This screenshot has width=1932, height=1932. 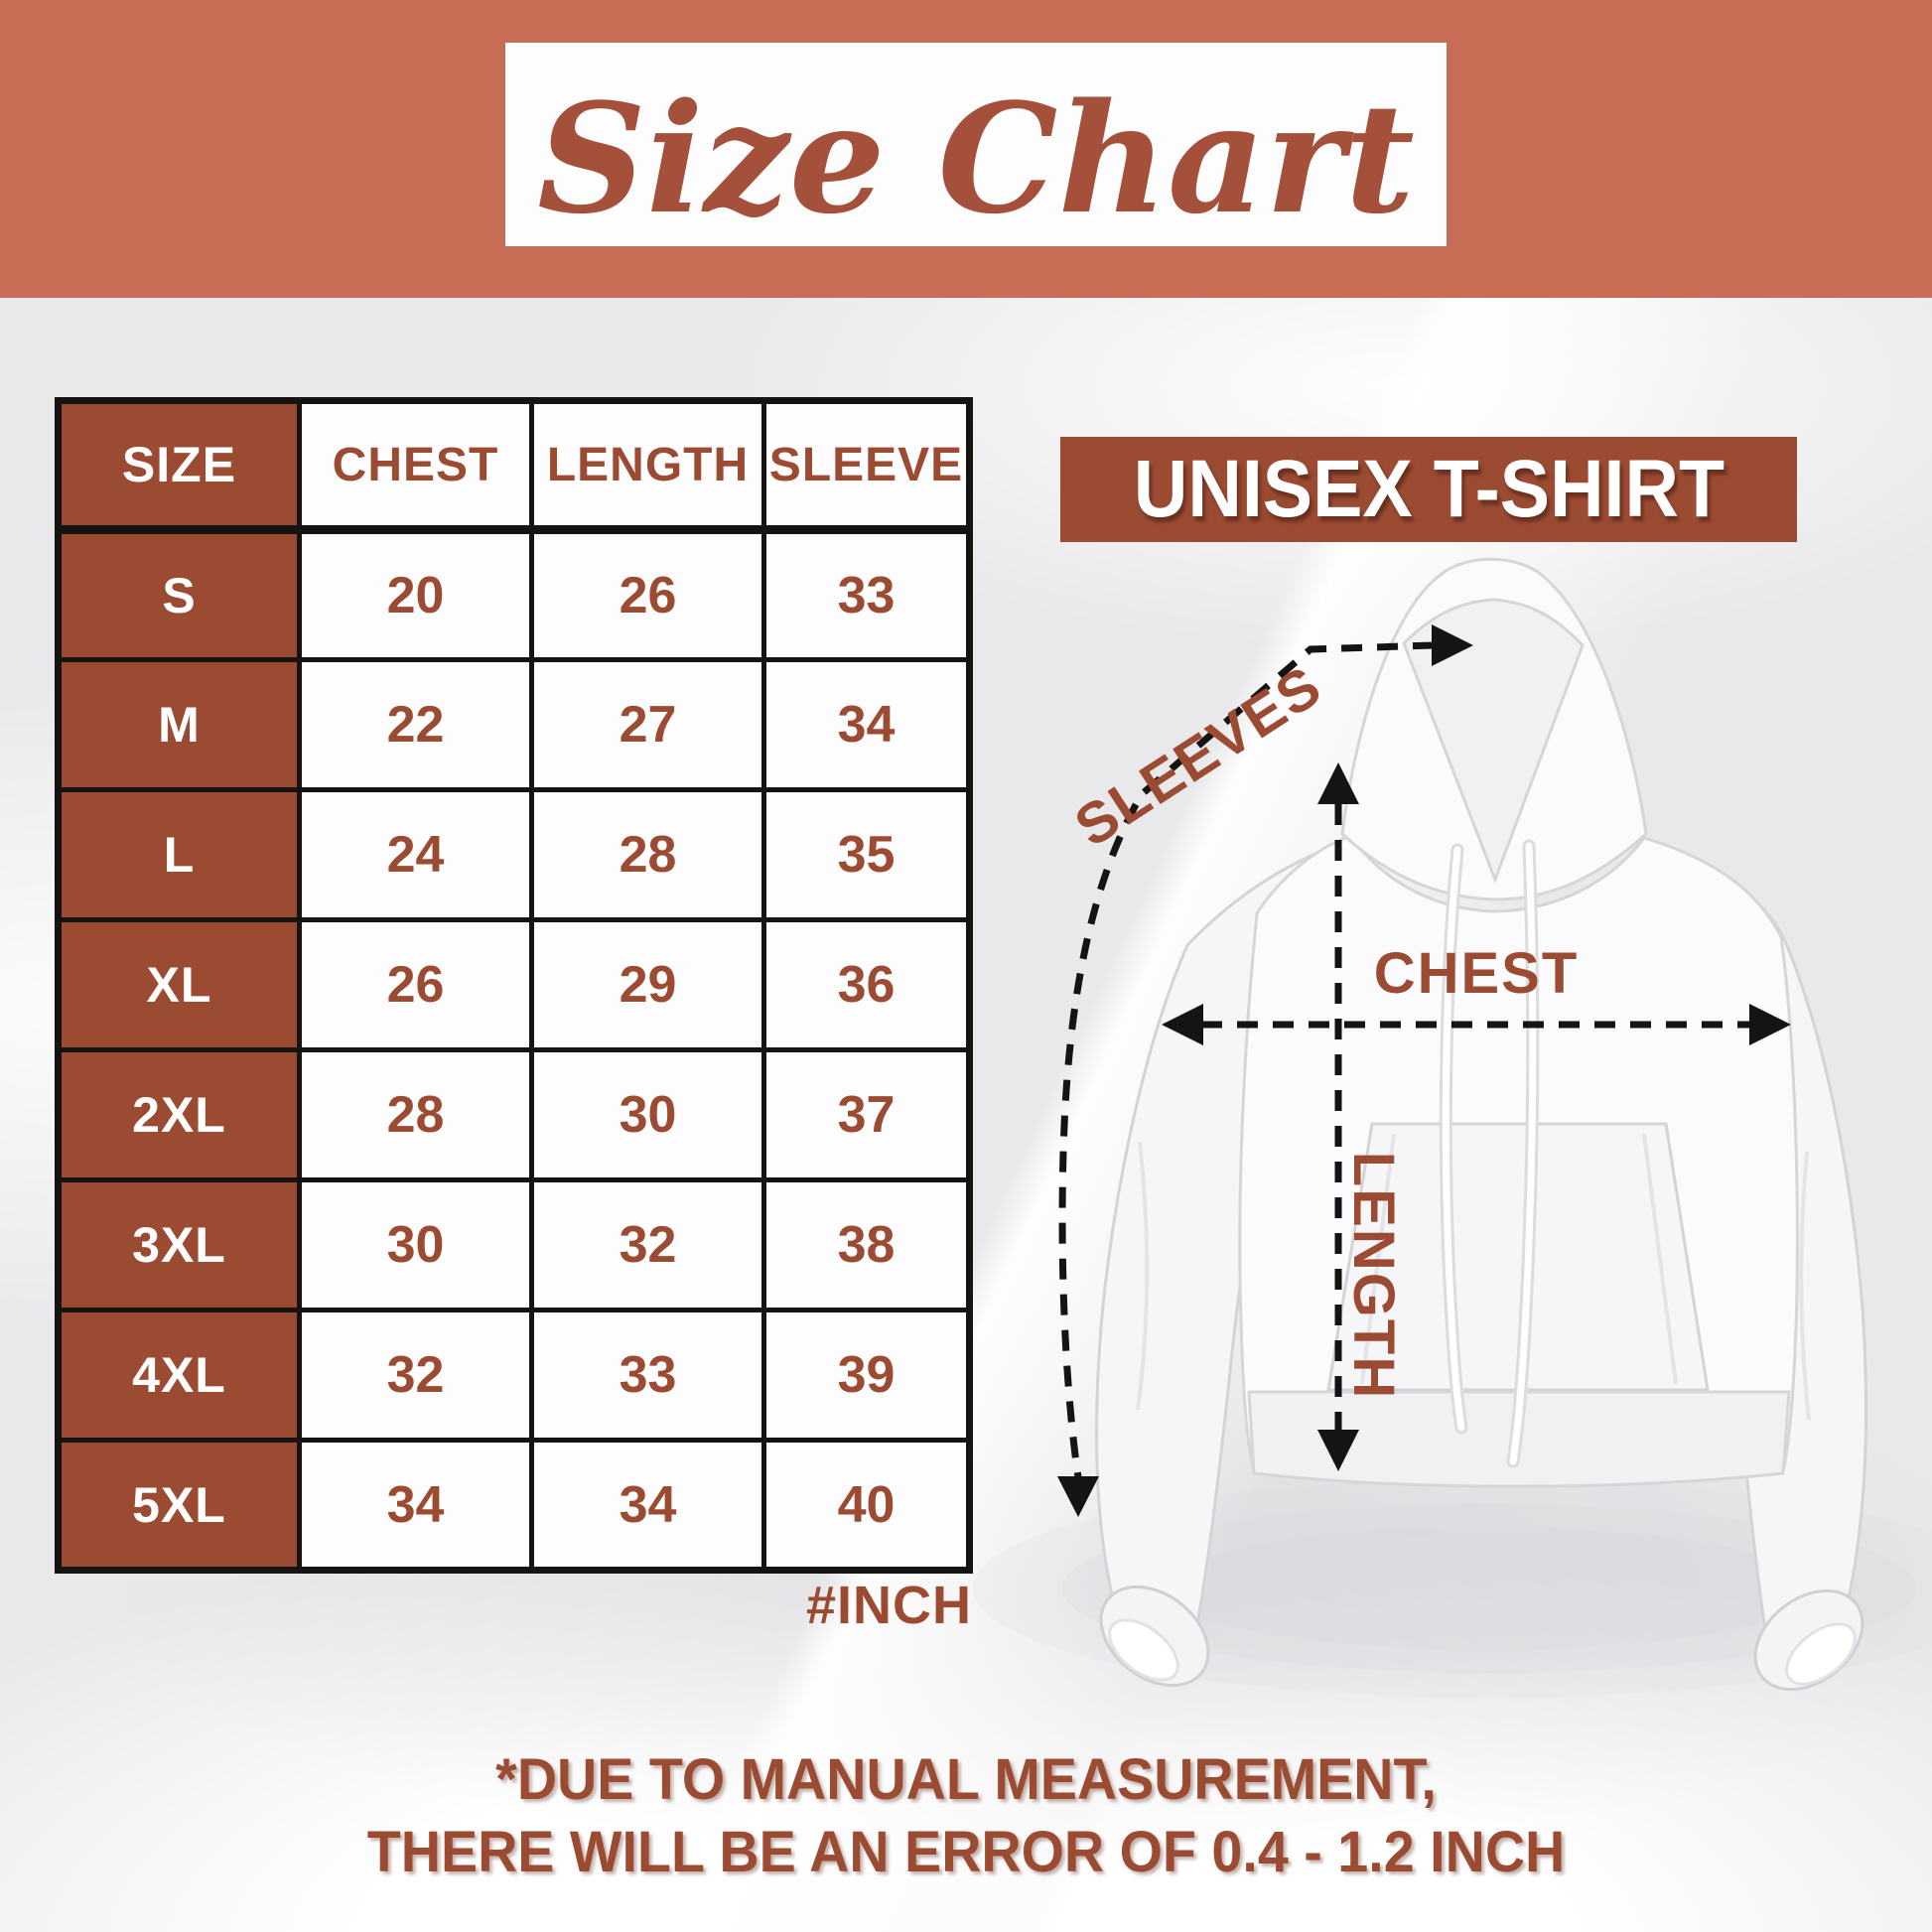 I want to click on table-row: S 20 26 33, so click(x=514, y=594).